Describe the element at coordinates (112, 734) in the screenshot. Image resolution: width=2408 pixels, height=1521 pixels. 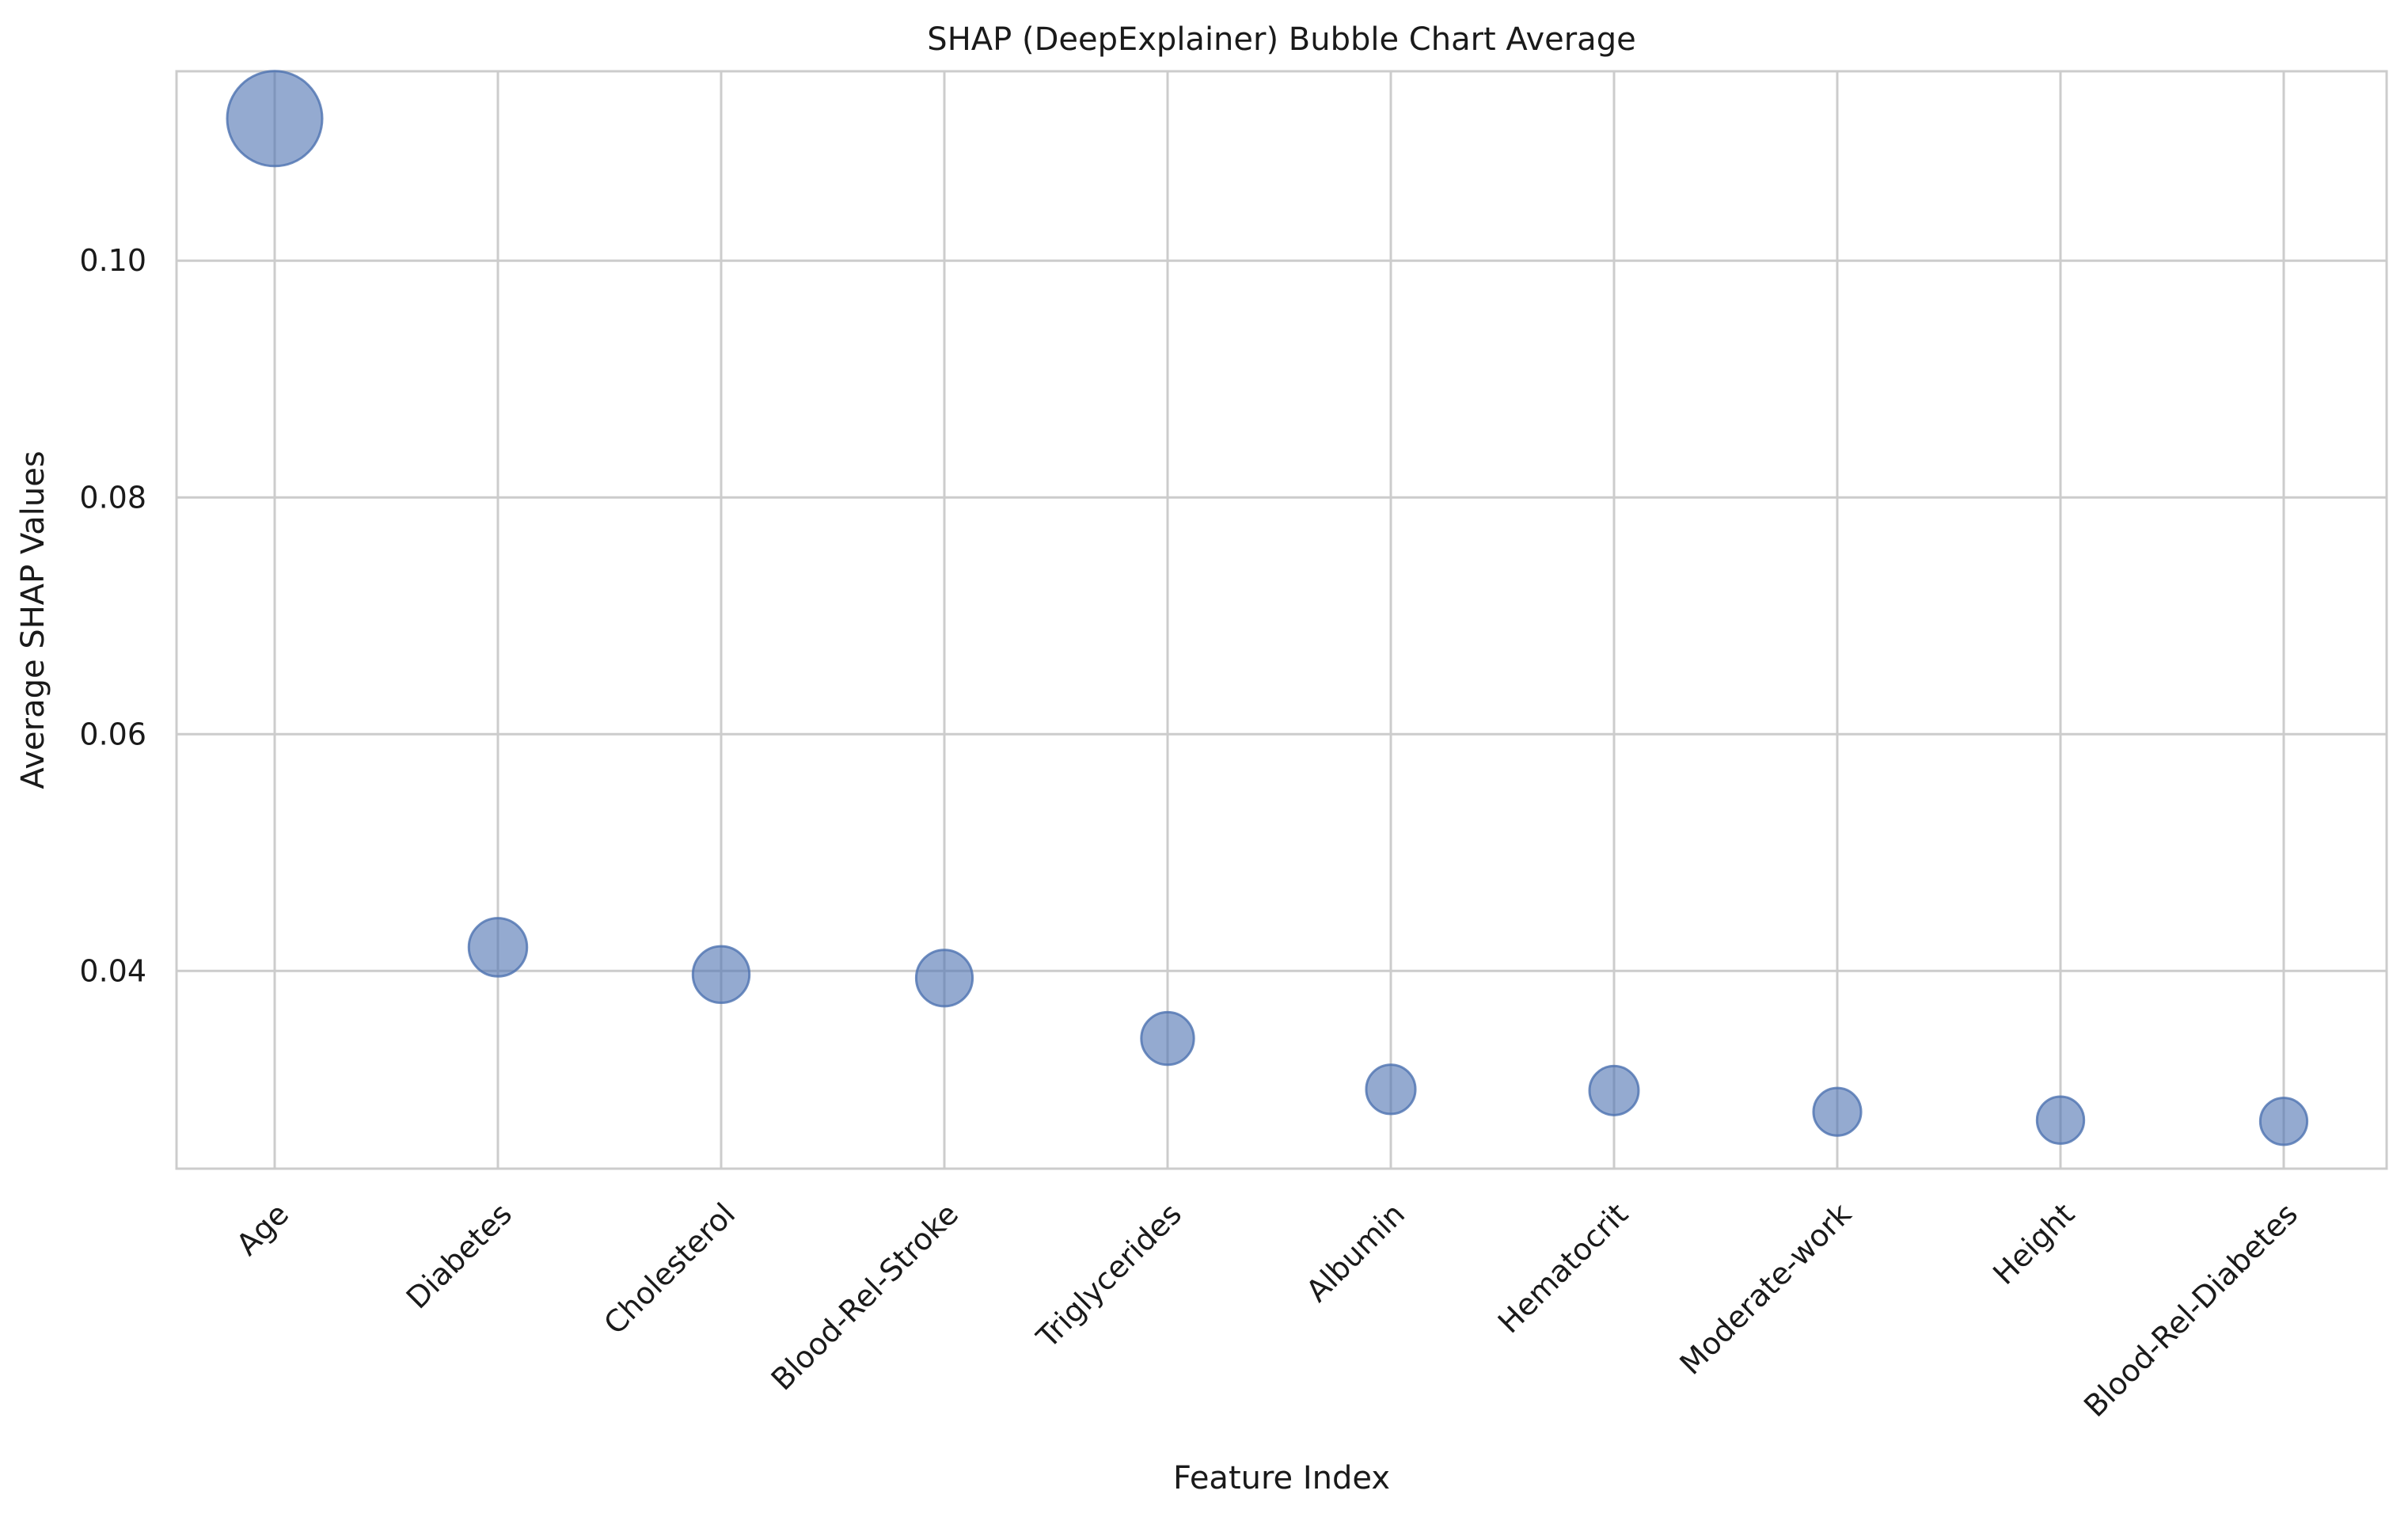
I see `y-tick-label: 0.06` at that location.